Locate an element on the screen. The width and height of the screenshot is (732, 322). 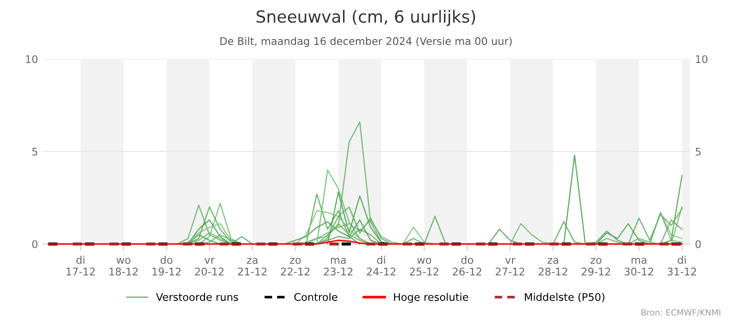
x-tick-label: vr 27-12 is located at coordinates (510, 267).